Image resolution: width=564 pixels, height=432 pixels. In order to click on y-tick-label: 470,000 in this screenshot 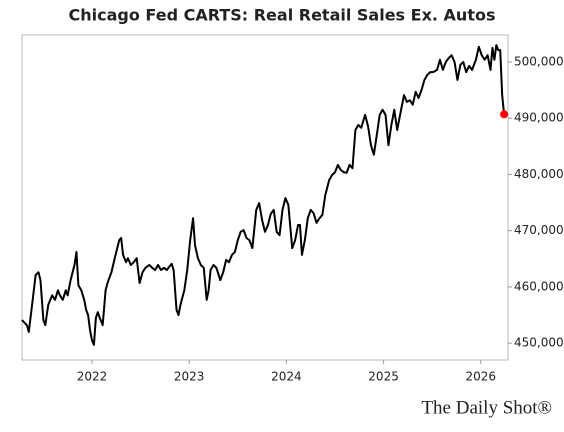, I will do `click(539, 230)`.